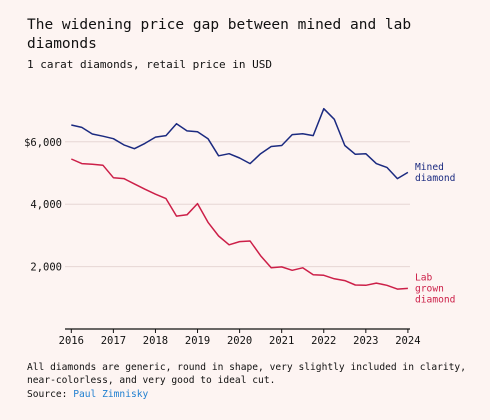  Describe the element at coordinates (46, 268) in the screenshot. I see `y-tick-label: 2,000` at that location.